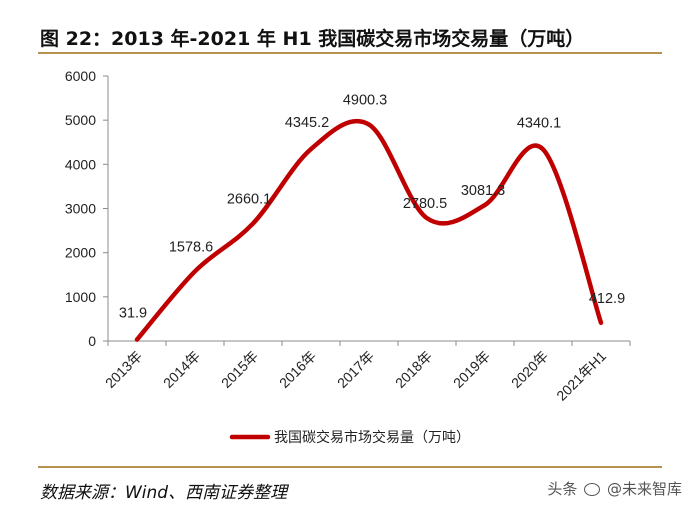 This screenshot has width=700, height=509. I want to click on y-tick-label: 6000, so click(80, 76).